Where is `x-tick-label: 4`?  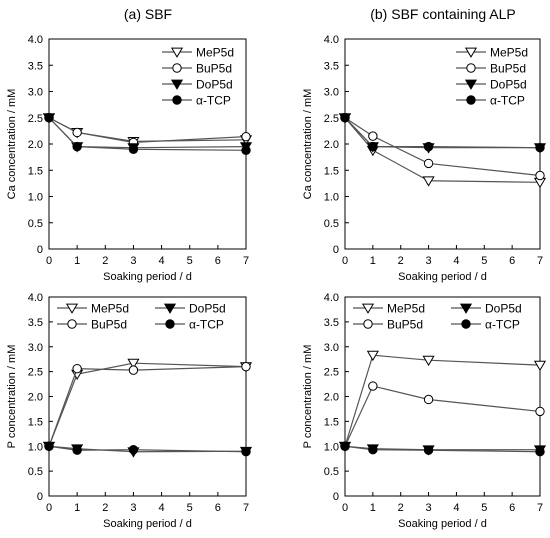 x-tick-label: 4 is located at coordinates (162, 261).